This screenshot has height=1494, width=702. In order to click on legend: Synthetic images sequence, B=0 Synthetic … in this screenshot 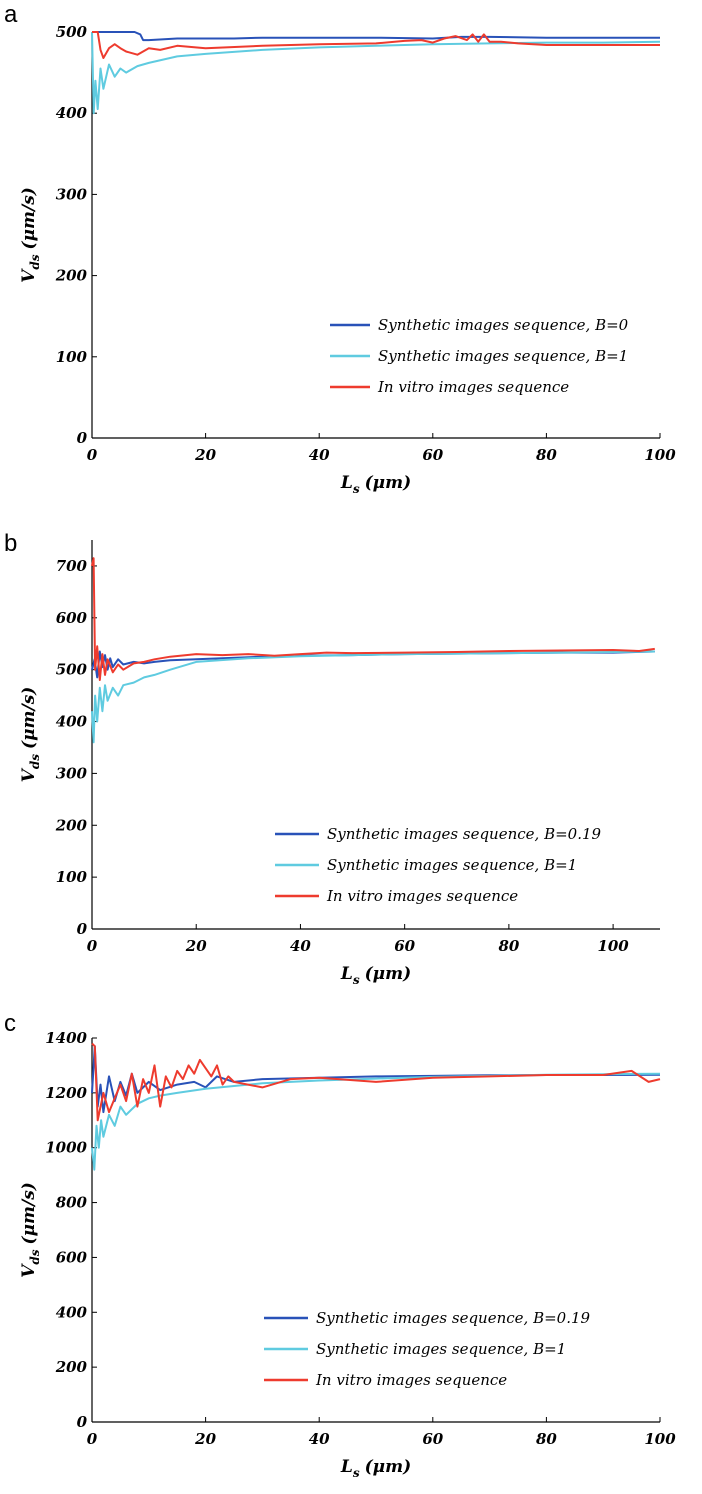, I will do `click(479, 356)`.